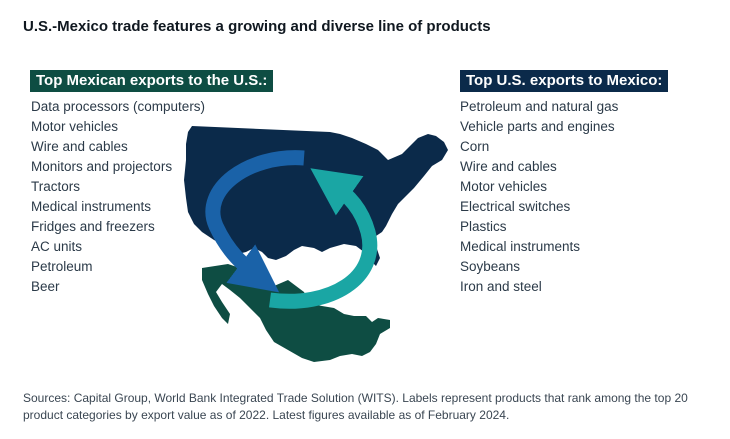 The width and height of the screenshot is (730, 439). I want to click on list-item: Petroleum, so click(62, 266).